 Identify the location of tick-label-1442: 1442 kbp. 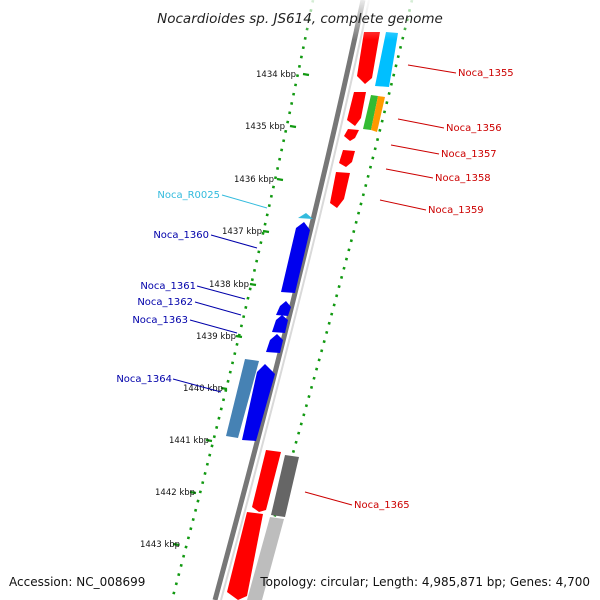
(175, 493).